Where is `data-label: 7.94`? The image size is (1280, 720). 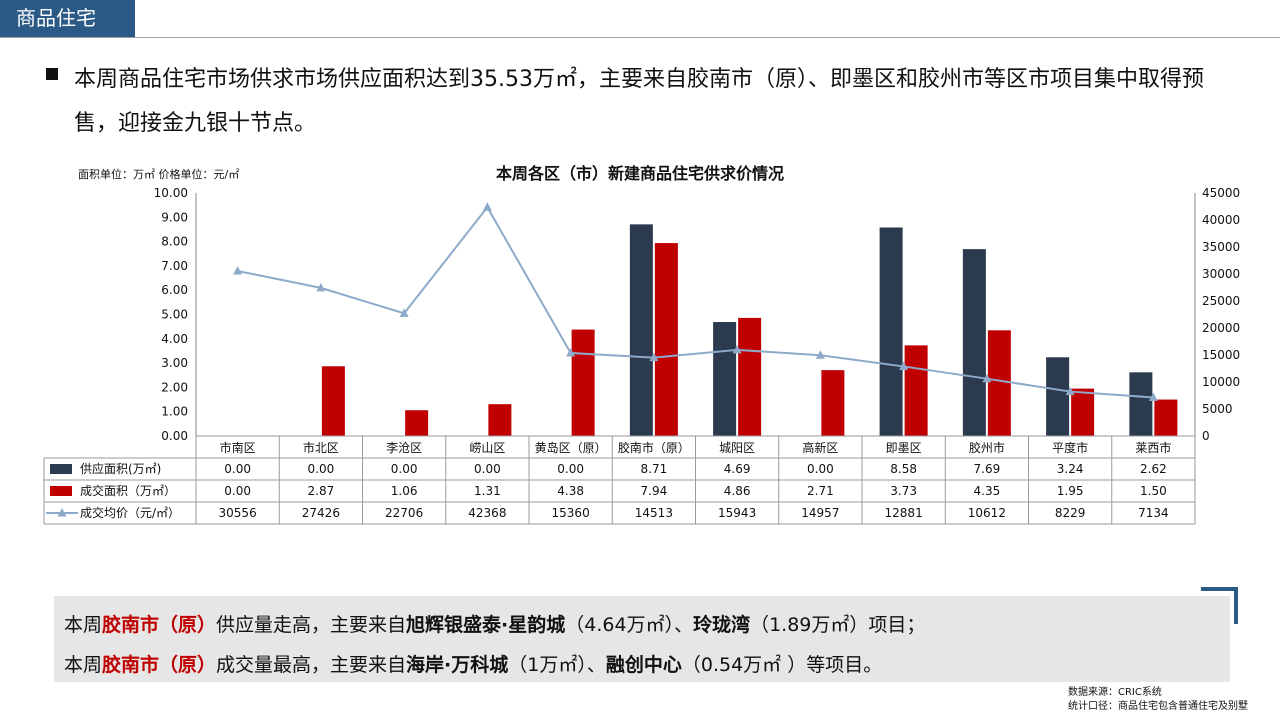 data-label: 7.94 is located at coordinates (654, 491).